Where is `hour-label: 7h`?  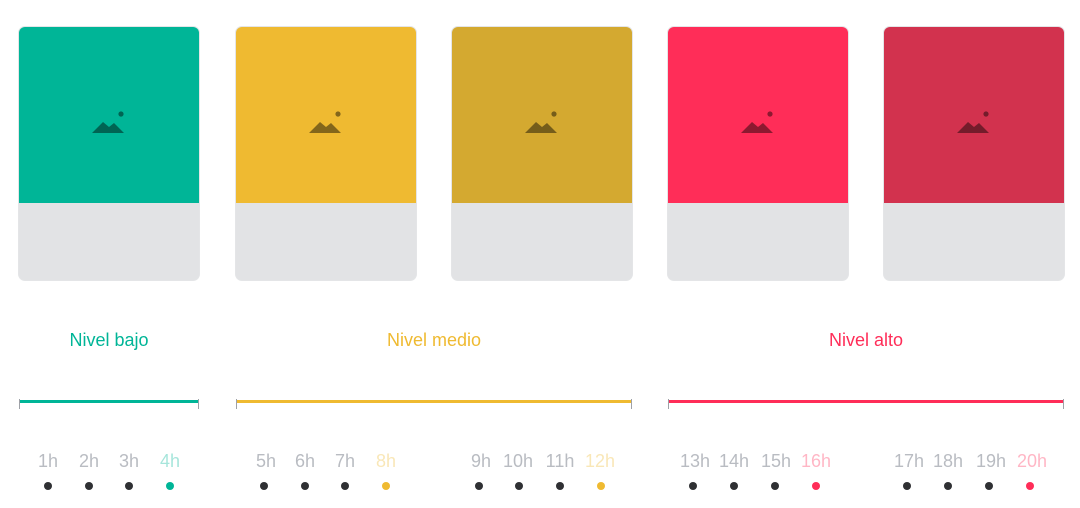
hour-label: 7h is located at coordinates (345, 461).